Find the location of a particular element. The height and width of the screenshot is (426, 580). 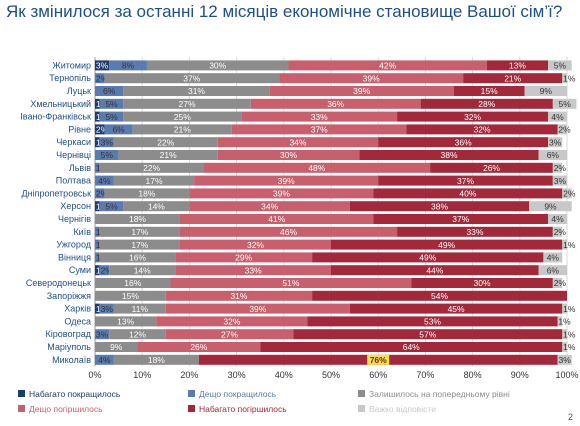

category-label: Маріуполь is located at coordinates (69, 347).